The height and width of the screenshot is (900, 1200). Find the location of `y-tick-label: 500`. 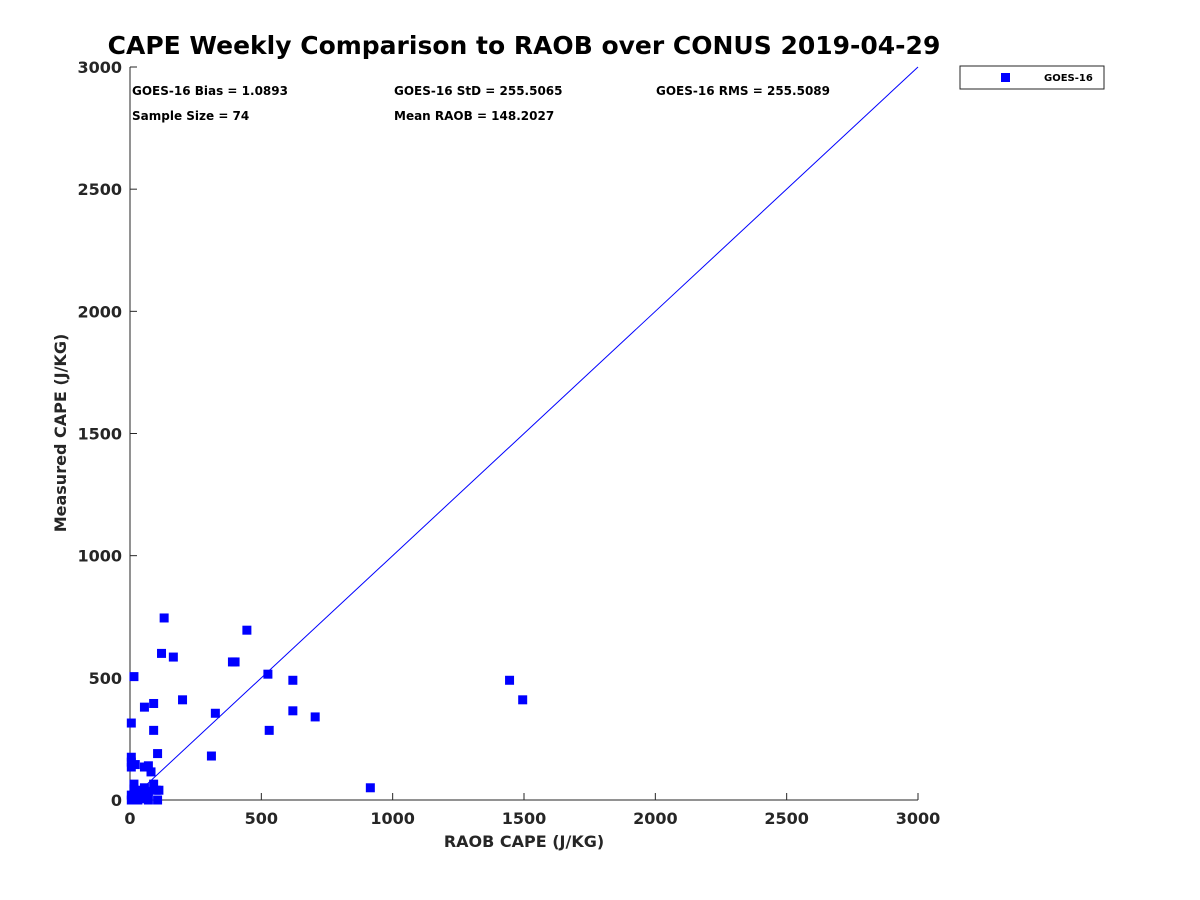

y-tick-label: 500 is located at coordinates (105, 678).